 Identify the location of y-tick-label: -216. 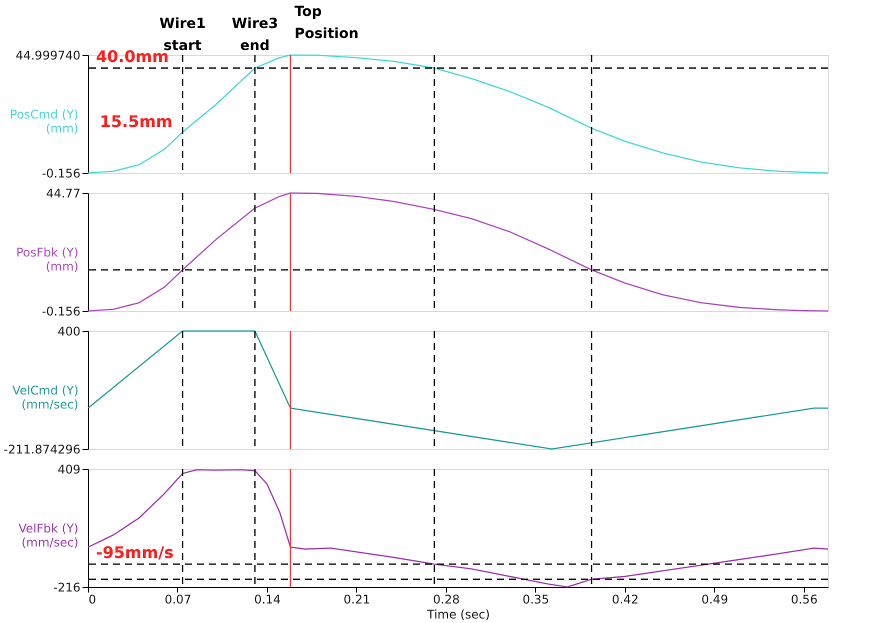
(66, 587).